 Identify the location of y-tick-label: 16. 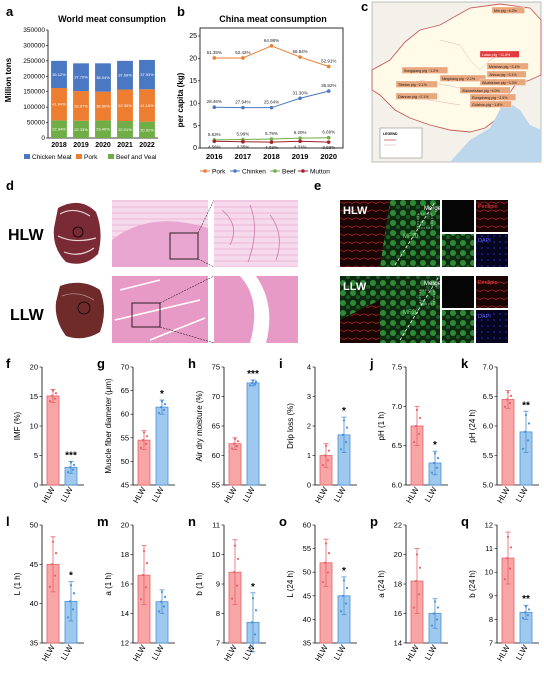
(398, 613).